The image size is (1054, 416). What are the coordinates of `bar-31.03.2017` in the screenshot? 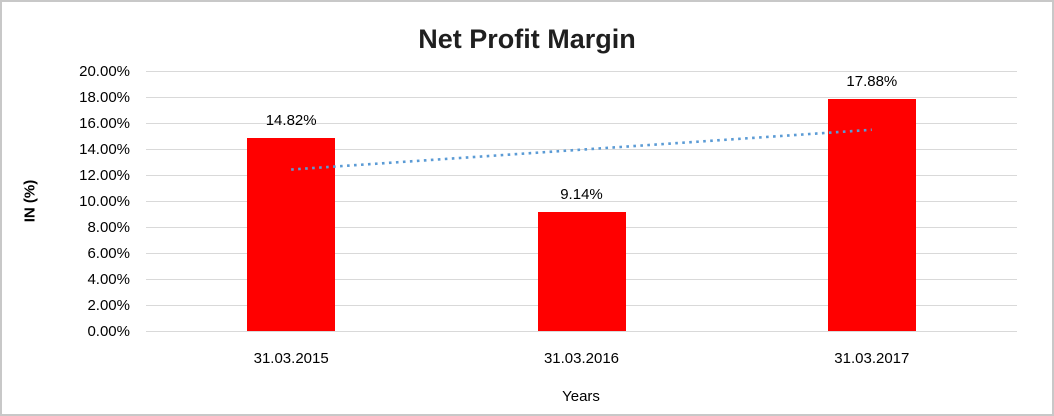 It's located at (871, 214).